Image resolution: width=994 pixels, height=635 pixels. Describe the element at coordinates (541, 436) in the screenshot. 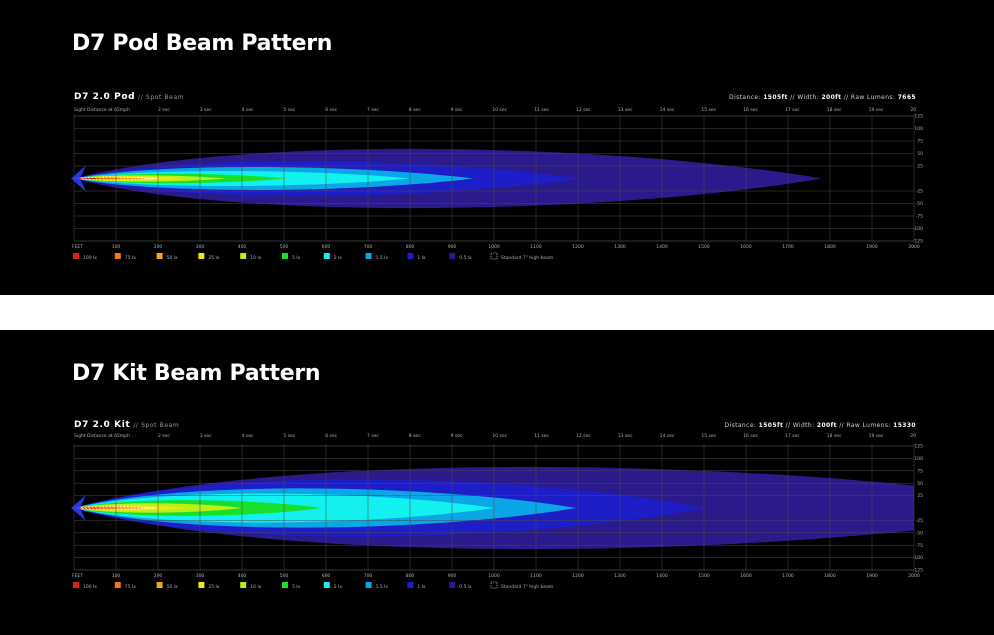

I see `seconds-tick-label: 11 sec` at that location.